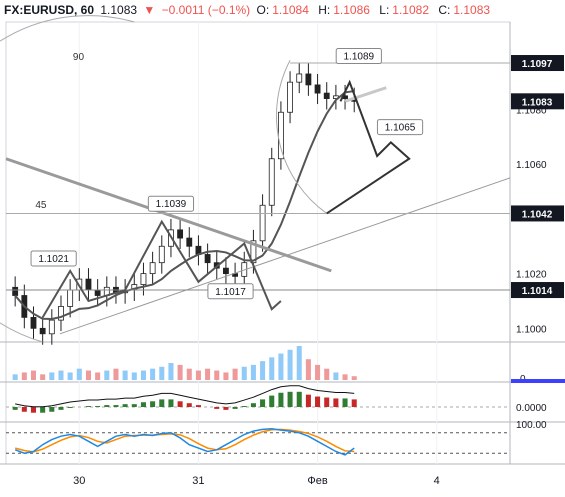 The height and width of the screenshot is (497, 565). I want to click on gann-arc, so click(302, 137).